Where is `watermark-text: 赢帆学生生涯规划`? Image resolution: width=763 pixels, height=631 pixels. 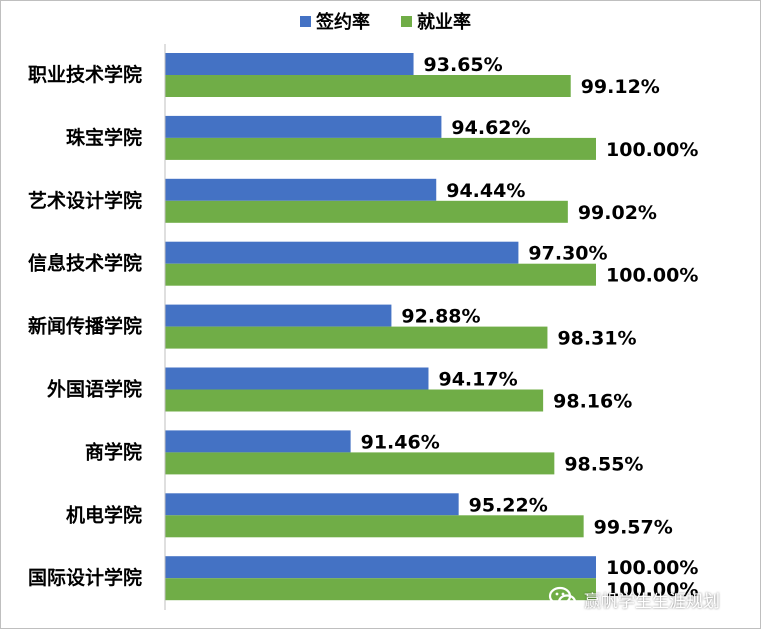
watermark-text: 赢帆学生生涯规划 is located at coordinates (652, 601).